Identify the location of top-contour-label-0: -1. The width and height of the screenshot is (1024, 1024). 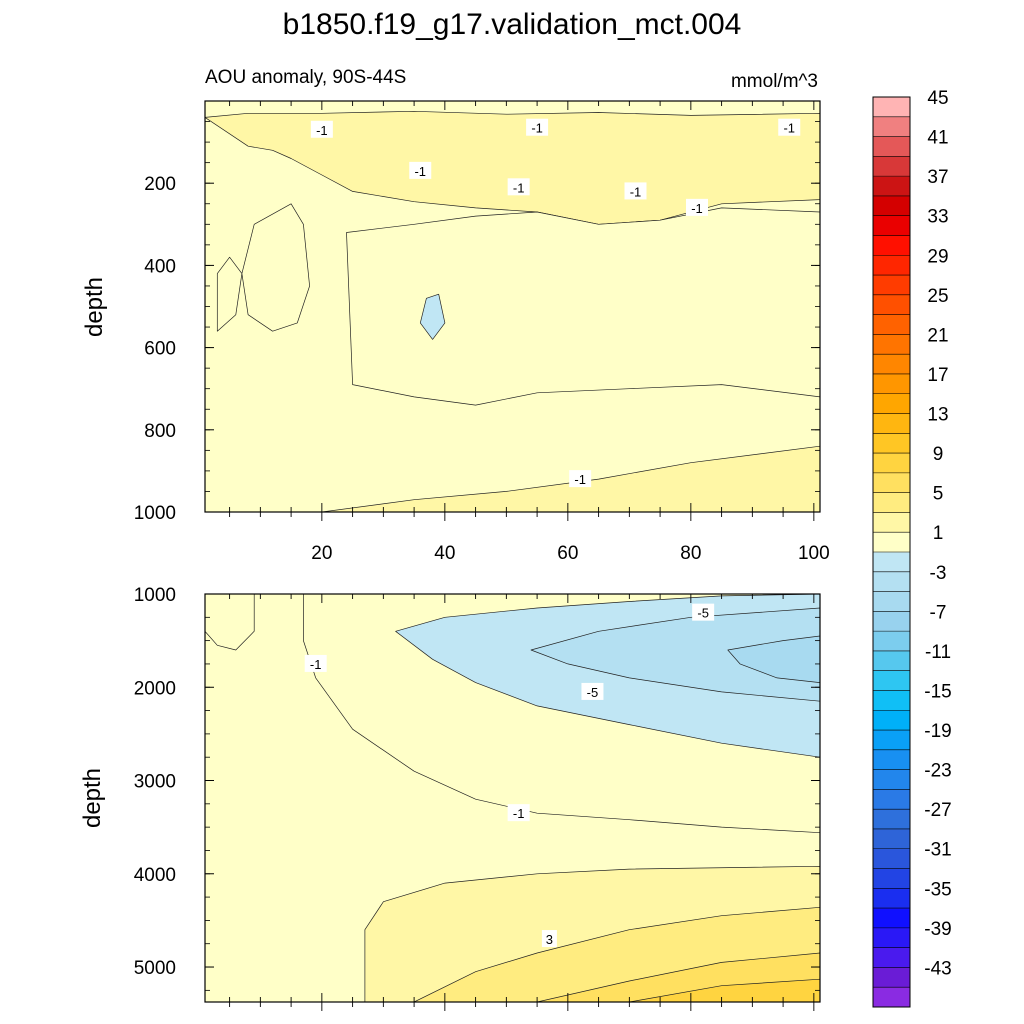
(322, 130).